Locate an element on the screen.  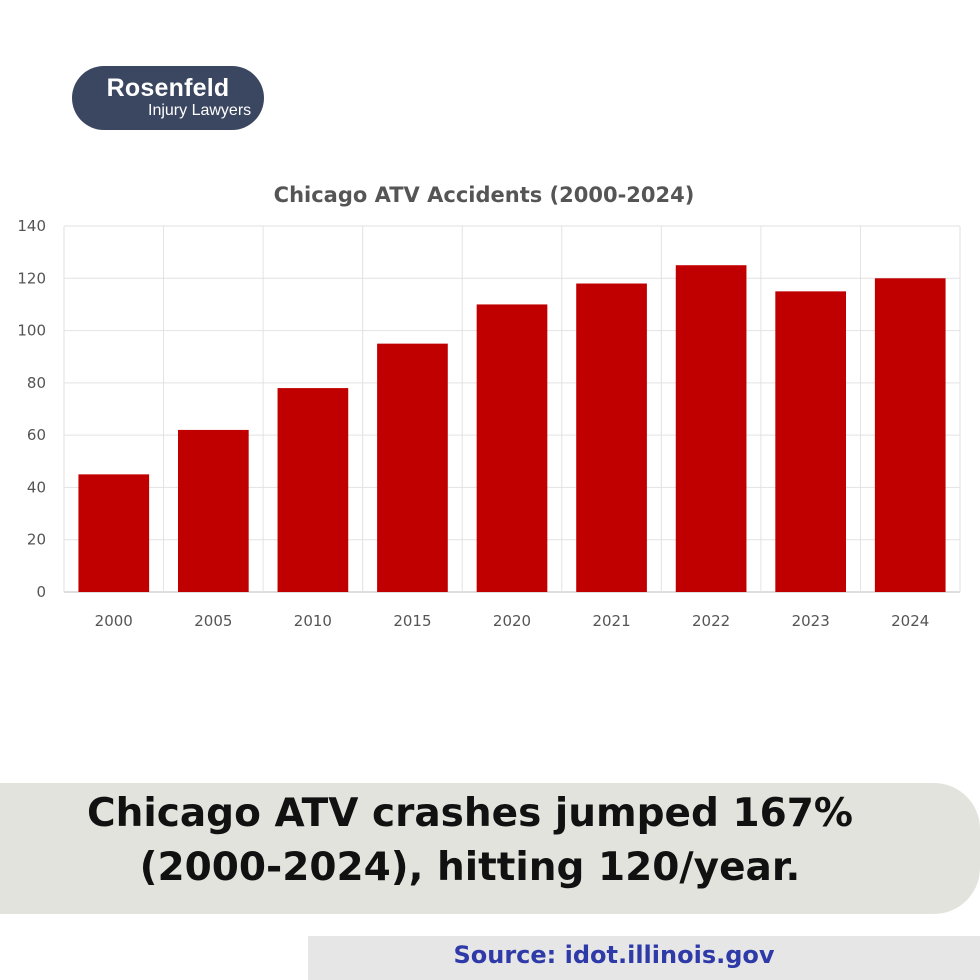
y-tick-label: 60 is located at coordinates (36, 435).